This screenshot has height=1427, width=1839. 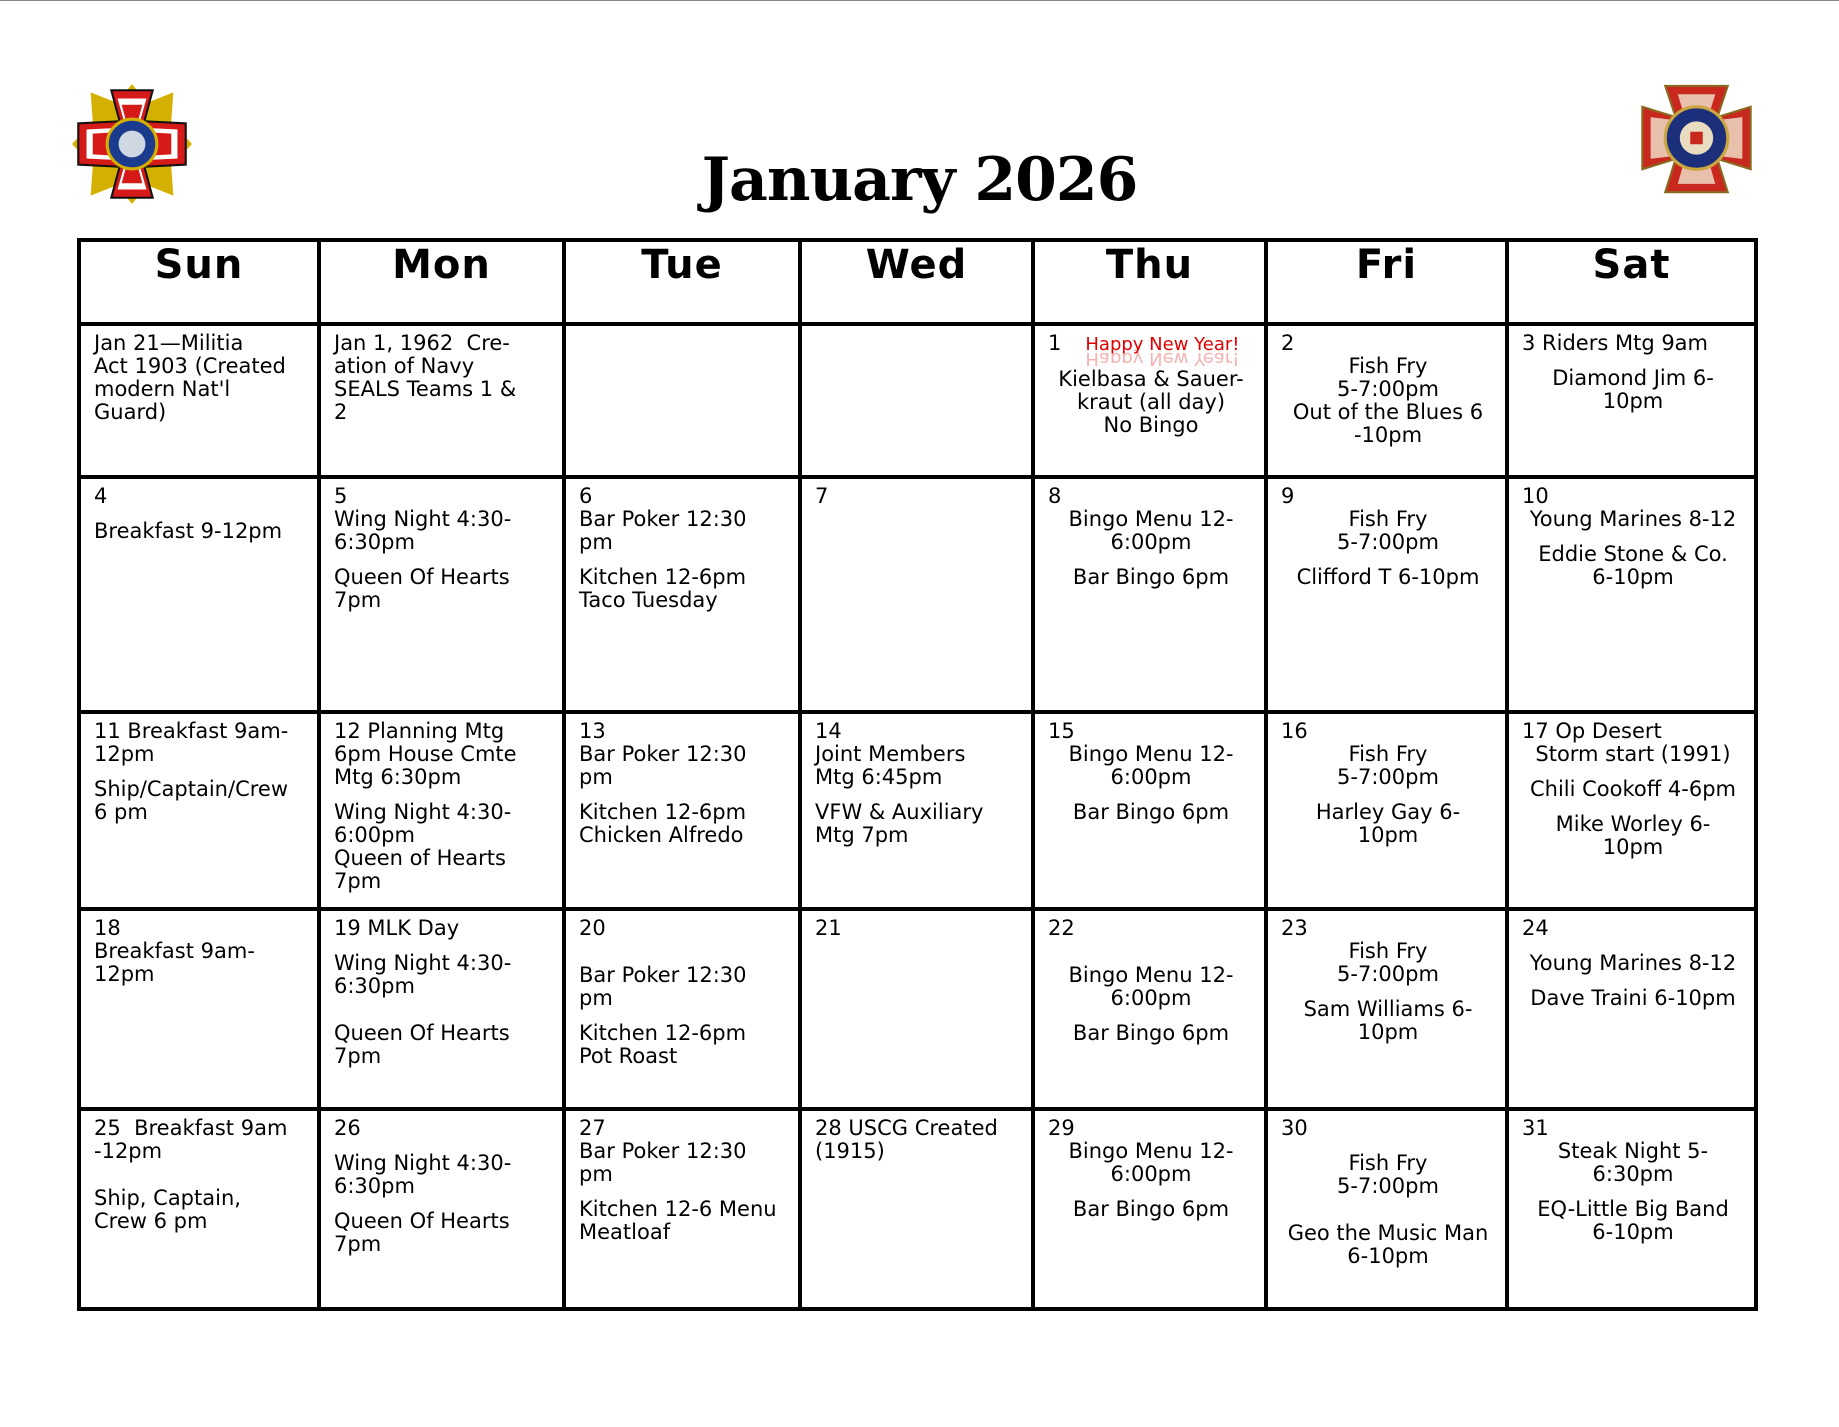 What do you see at coordinates (1388, 412) in the screenshot?
I see `event-text: Out of the Blues 6` at bounding box center [1388, 412].